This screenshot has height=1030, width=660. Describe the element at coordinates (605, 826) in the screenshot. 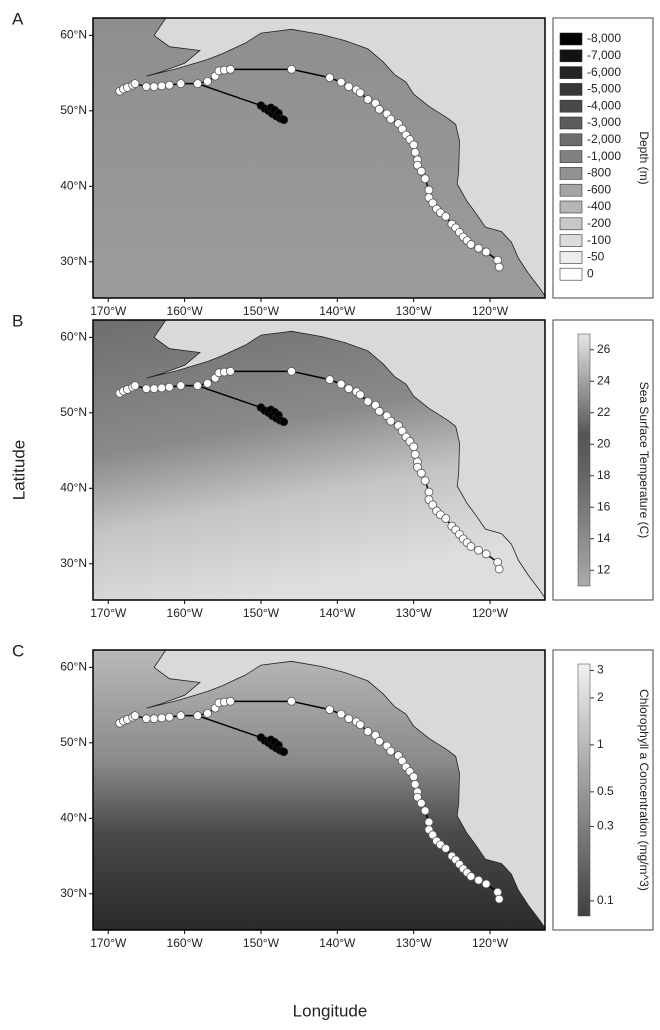

I see `colorbar-tick-label: 0.3` at that location.